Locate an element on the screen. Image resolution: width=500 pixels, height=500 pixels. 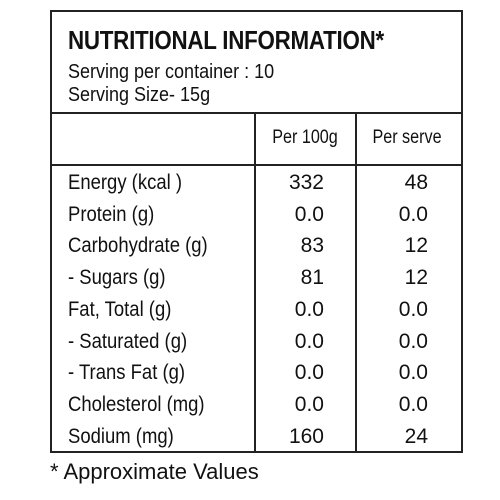
per-serve-value: 48 is located at coordinates (416, 182).